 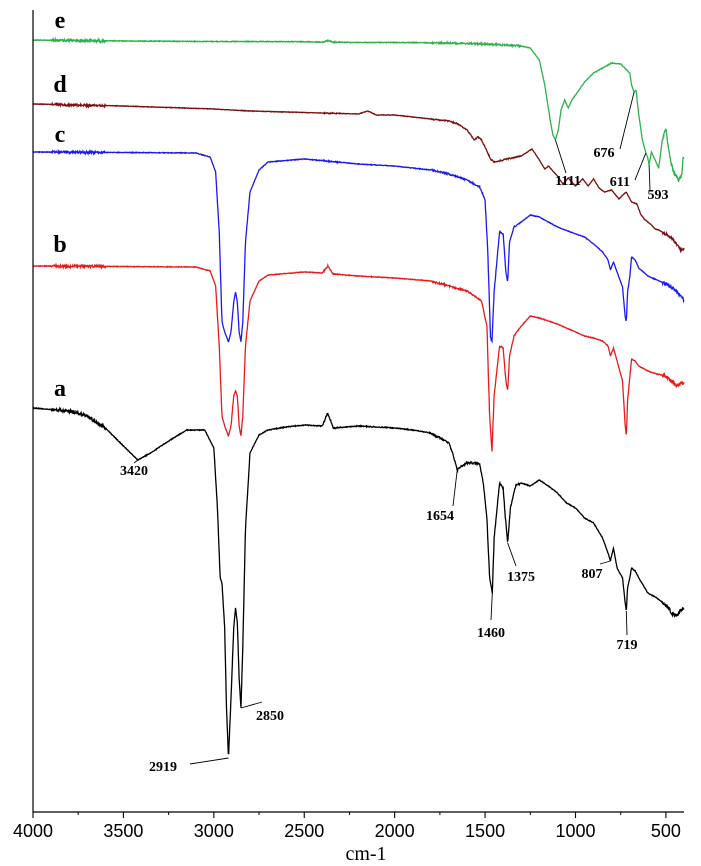 What do you see at coordinates (59, 245) in the screenshot?
I see `series-label-b: b` at bounding box center [59, 245].